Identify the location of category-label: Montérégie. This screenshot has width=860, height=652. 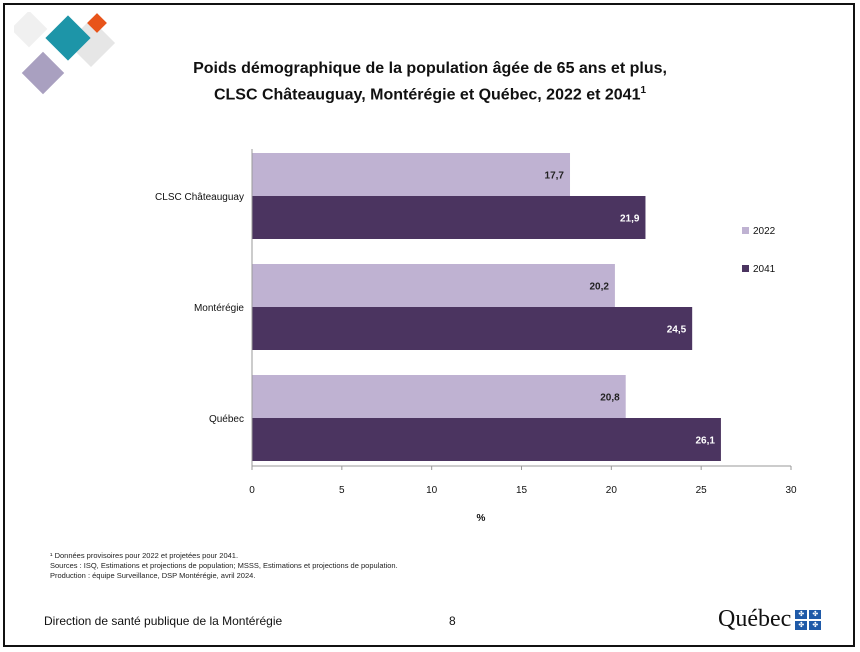
(219, 308).